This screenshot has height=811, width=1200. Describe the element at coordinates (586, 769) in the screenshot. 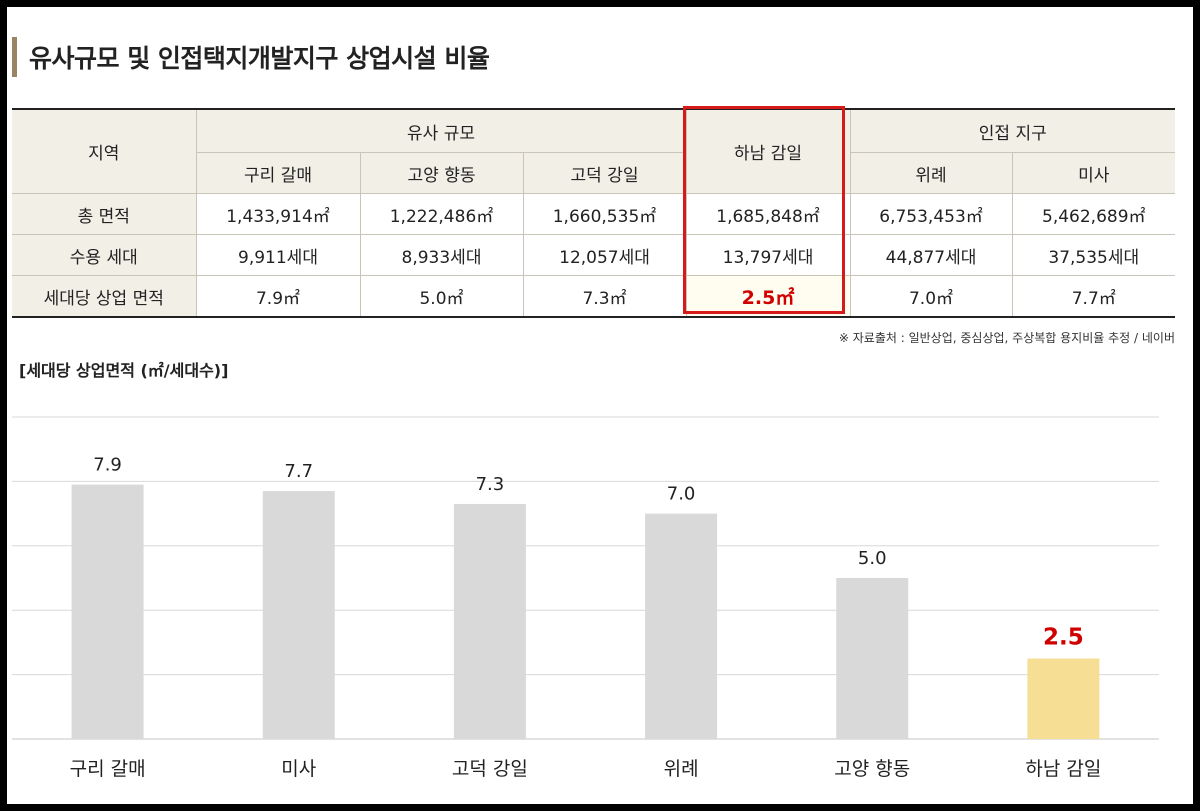

I see `chart-x-labels: 구리 갈매 미사 고덕 강일 위례 고양 향동 하남 감일` at that location.